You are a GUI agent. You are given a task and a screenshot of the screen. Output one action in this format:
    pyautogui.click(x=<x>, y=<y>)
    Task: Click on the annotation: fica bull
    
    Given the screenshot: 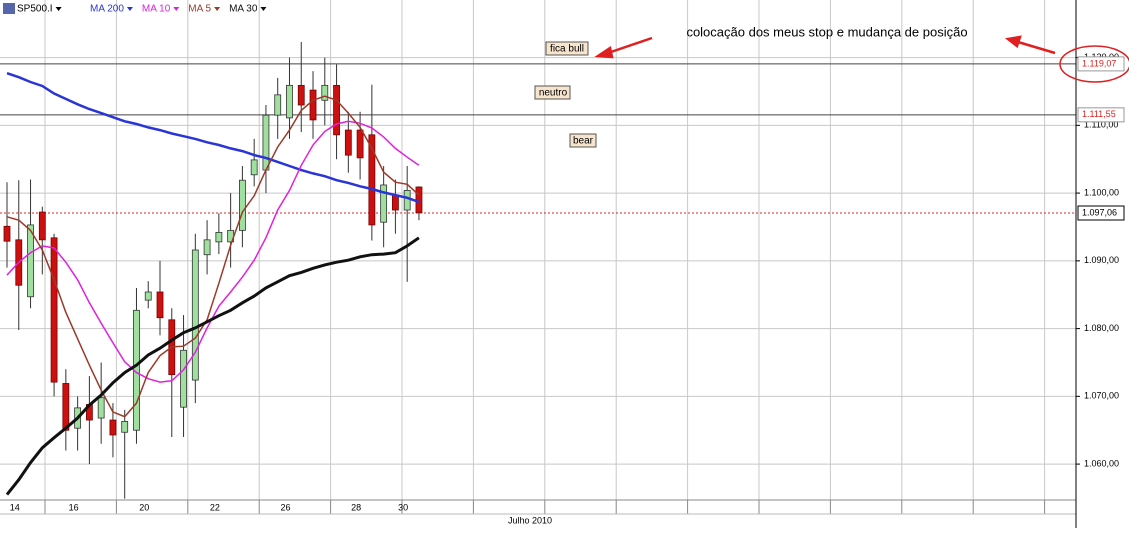 What is the action you would take?
    pyautogui.click(x=567, y=49)
    